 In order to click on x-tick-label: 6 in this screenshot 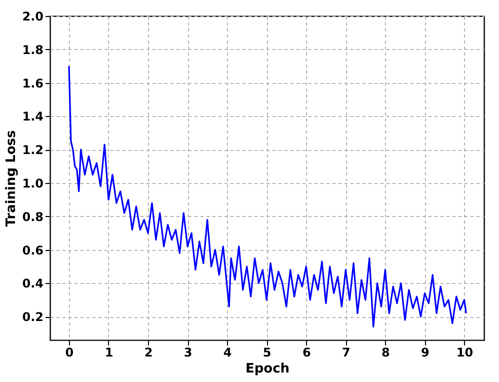, I will do `click(306, 353)`.